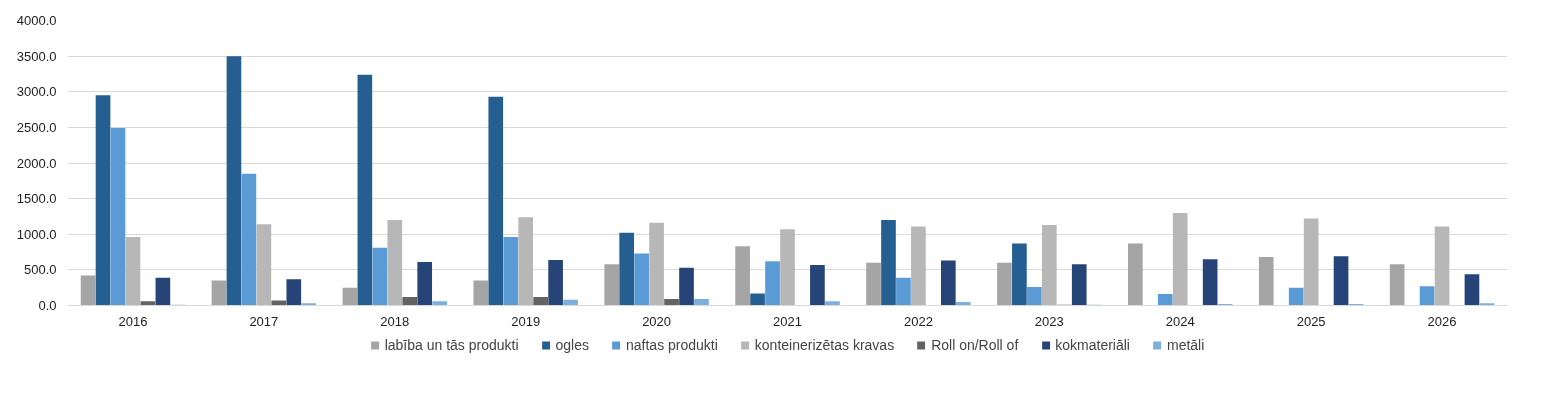 This screenshot has width=1553, height=416. What do you see at coordinates (133, 321) in the screenshot?
I see `x-tick-label: 2016` at bounding box center [133, 321].